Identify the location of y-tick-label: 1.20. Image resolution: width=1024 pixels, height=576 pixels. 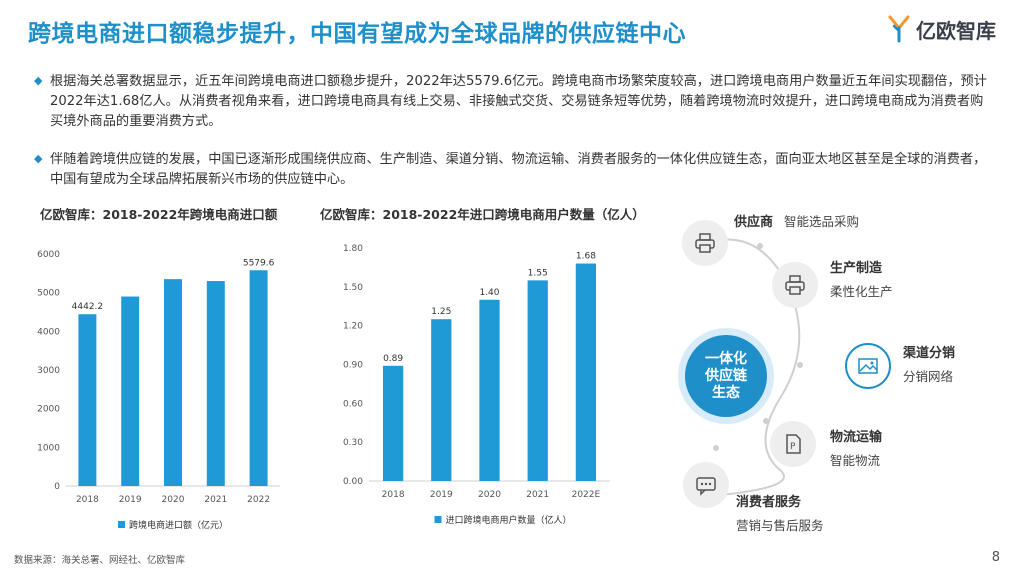
(353, 327).